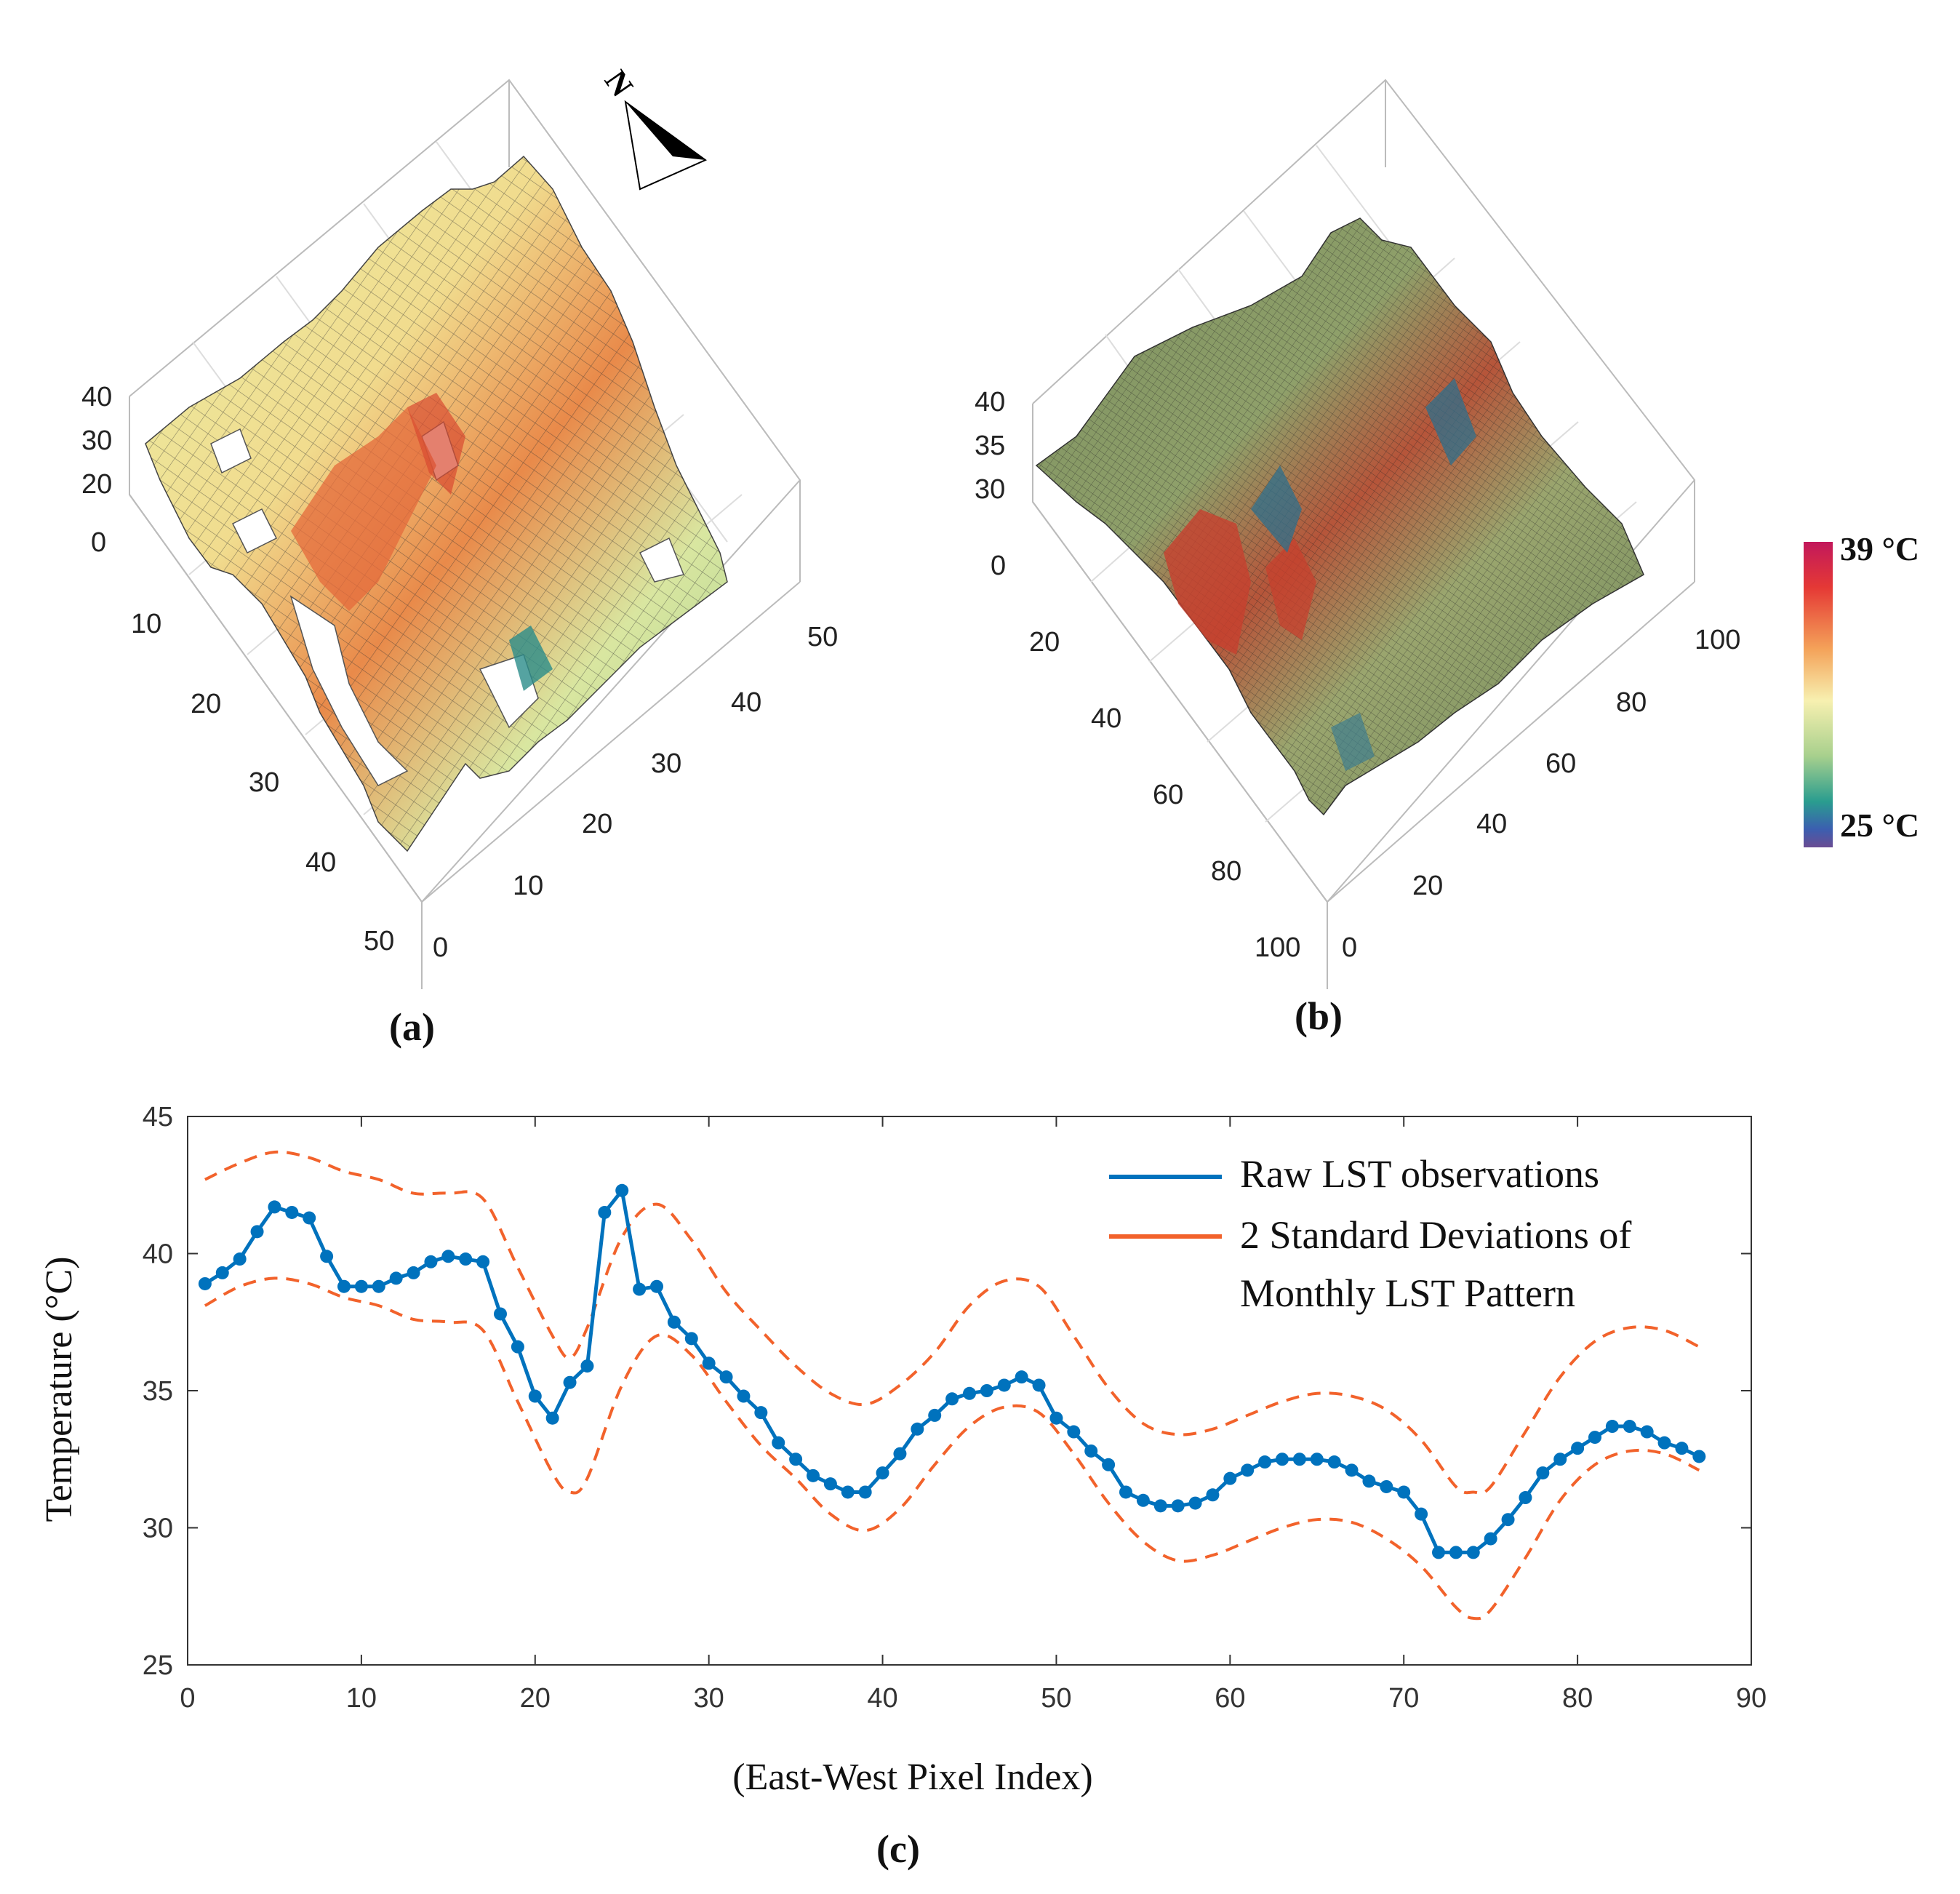 The height and width of the screenshot is (1894, 1960). I want to click on x-tick-label: 50, so click(1056, 1698).